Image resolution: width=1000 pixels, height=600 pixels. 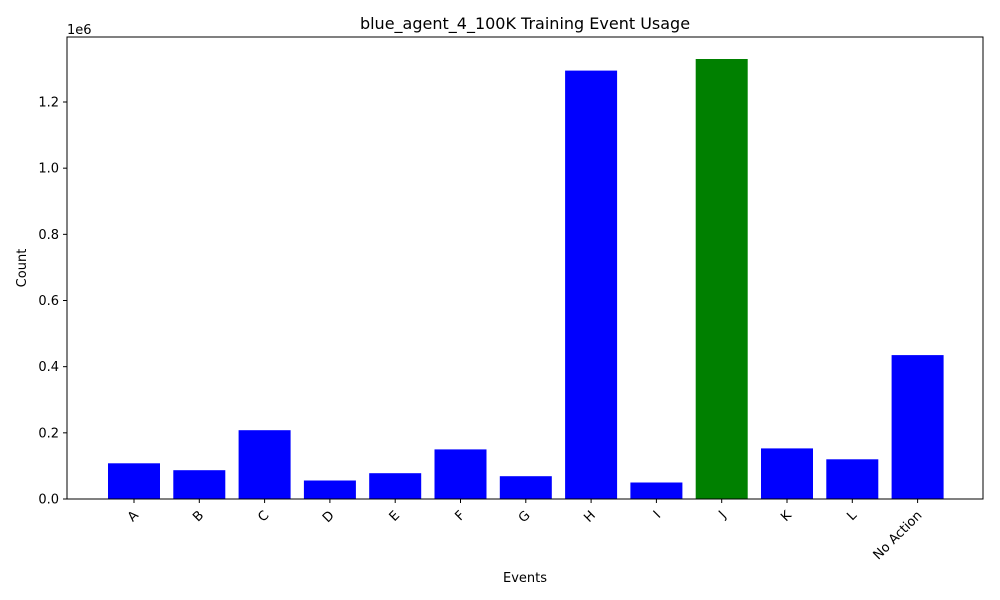 I want to click on bar-a, so click(x=134, y=481).